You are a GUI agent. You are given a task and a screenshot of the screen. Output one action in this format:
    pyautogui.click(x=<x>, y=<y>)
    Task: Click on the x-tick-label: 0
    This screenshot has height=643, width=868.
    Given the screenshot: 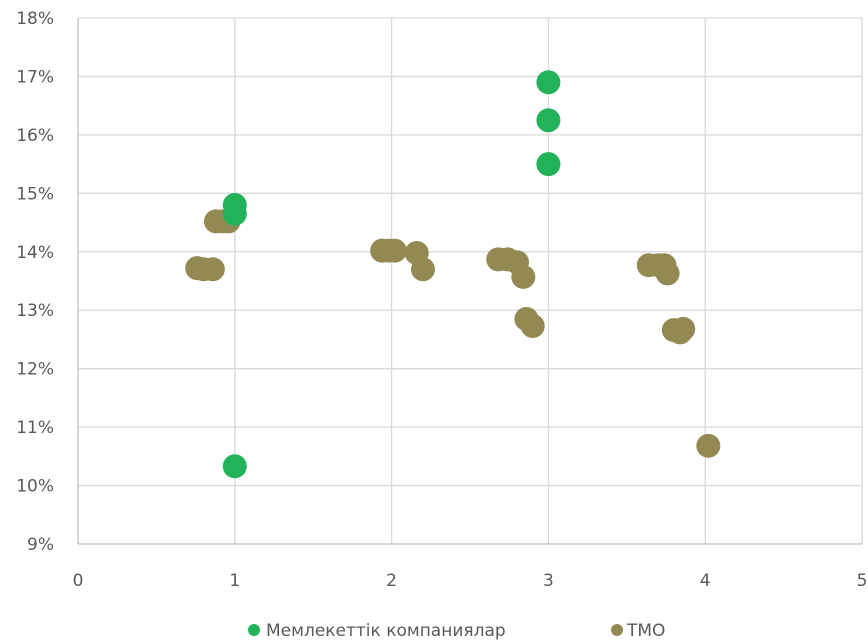 What is the action you would take?
    pyautogui.click(x=78, y=581)
    